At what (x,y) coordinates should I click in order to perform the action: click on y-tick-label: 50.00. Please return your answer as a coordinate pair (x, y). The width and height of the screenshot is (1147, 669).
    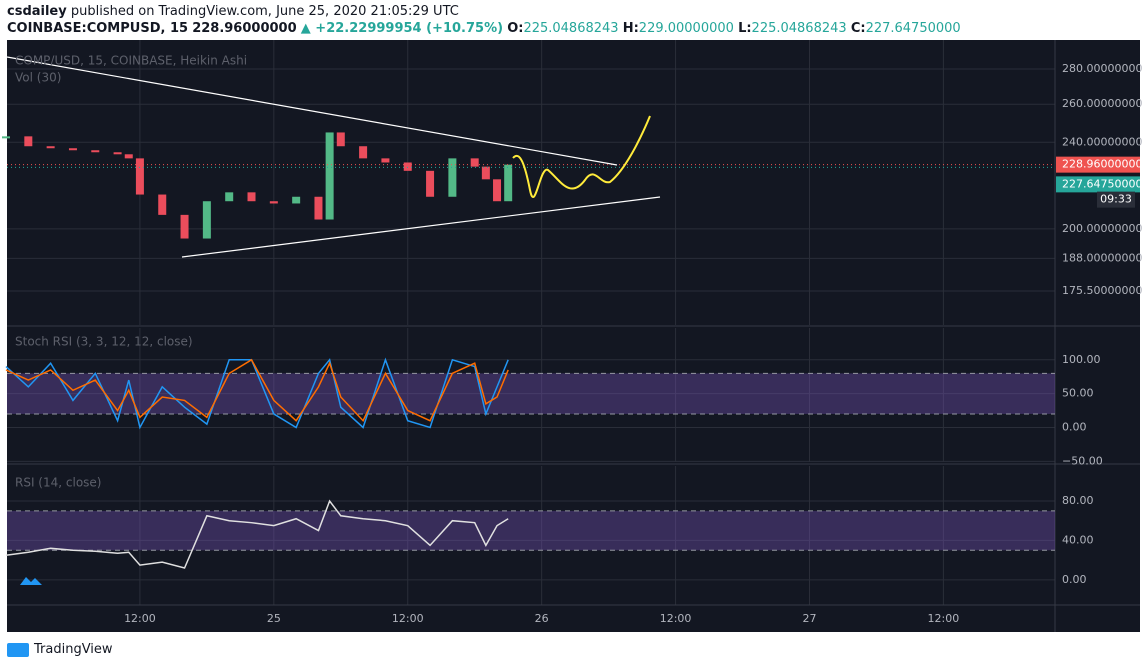
    Looking at the image, I should click on (1078, 393).